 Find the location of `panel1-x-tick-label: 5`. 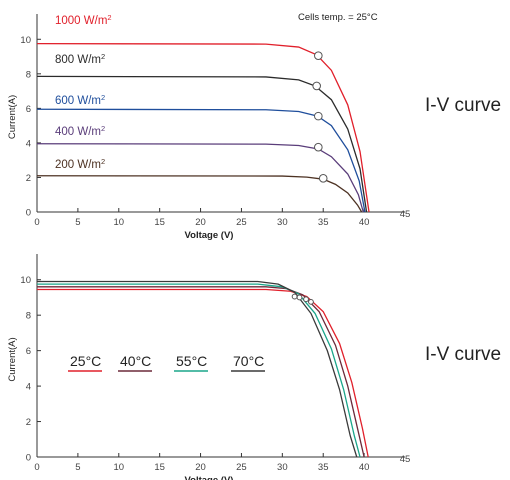

panel1-x-tick-label: 5 is located at coordinates (77, 222).